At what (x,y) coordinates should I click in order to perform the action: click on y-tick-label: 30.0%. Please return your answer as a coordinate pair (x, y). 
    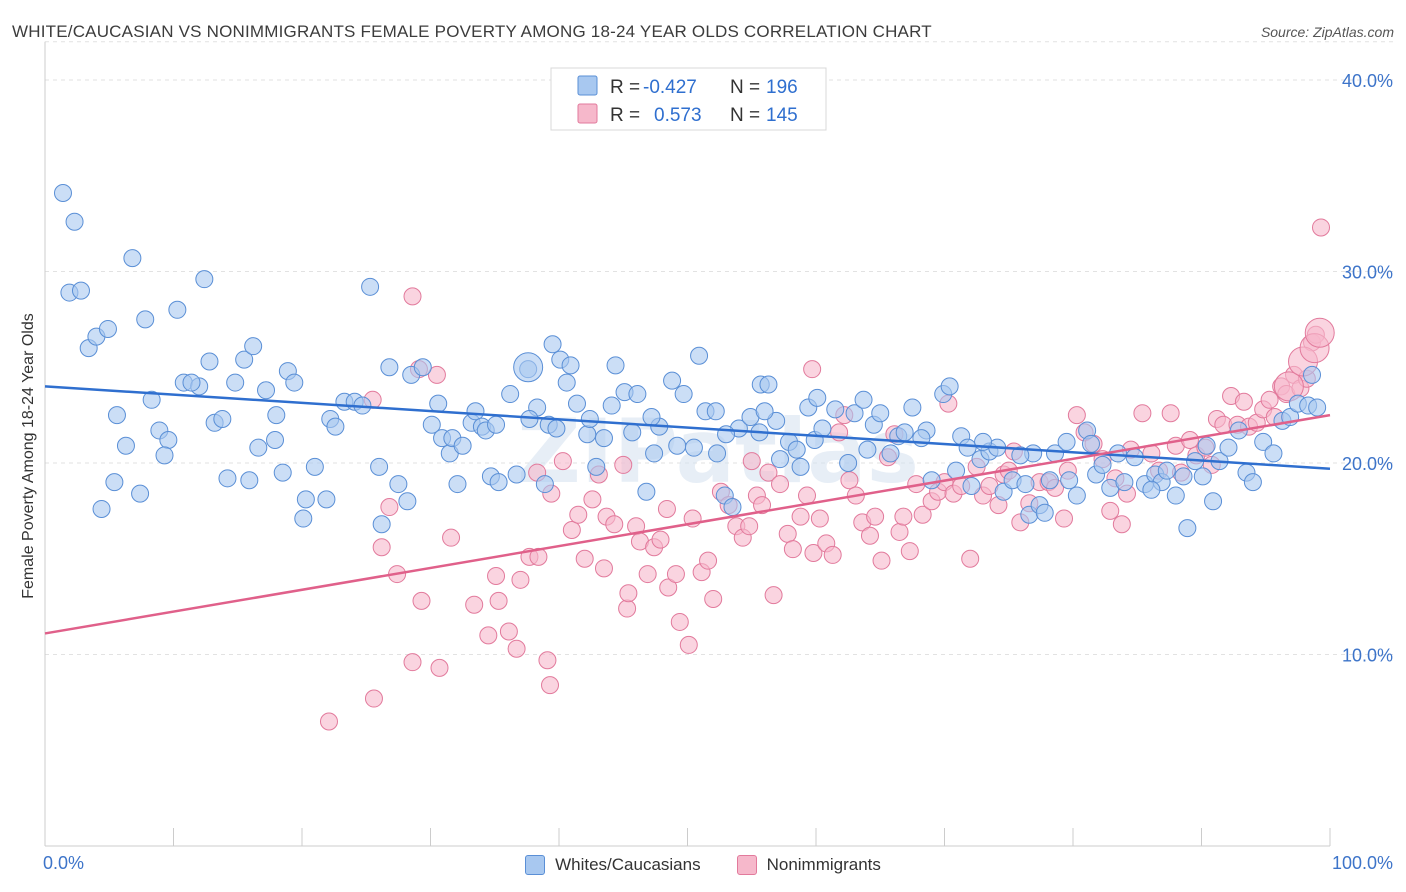
    Looking at the image, I should click on (1367, 273).